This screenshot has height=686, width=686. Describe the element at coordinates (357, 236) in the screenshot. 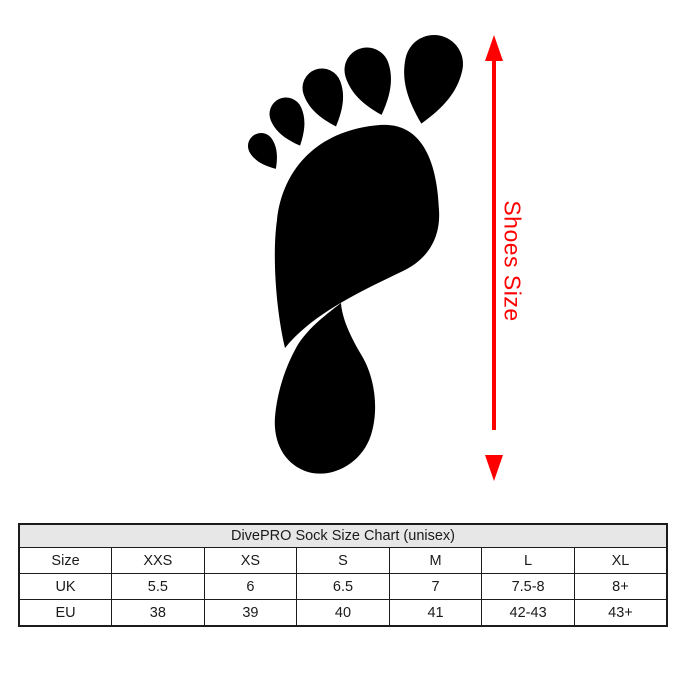

I see `foot-sole` at that location.